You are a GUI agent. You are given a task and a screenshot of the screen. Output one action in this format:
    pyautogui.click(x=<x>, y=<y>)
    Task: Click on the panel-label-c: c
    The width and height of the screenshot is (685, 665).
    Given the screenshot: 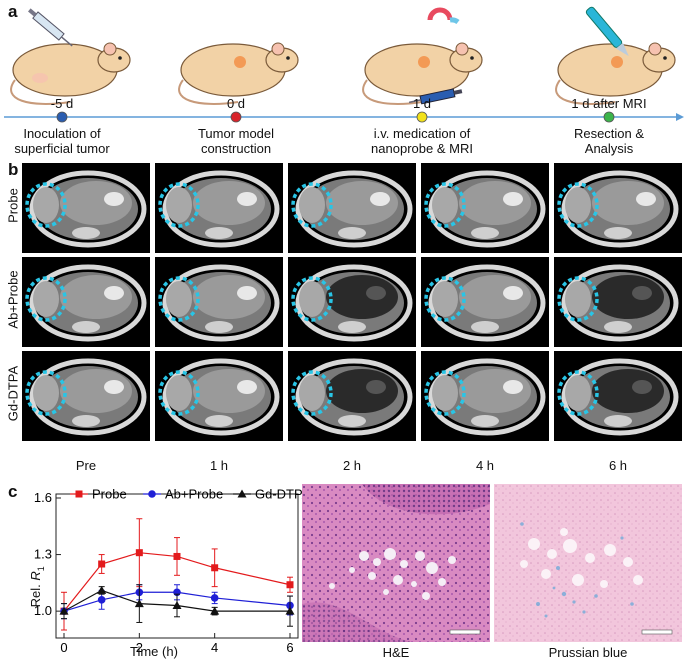 What is the action you would take?
    pyautogui.click(x=13, y=491)
    